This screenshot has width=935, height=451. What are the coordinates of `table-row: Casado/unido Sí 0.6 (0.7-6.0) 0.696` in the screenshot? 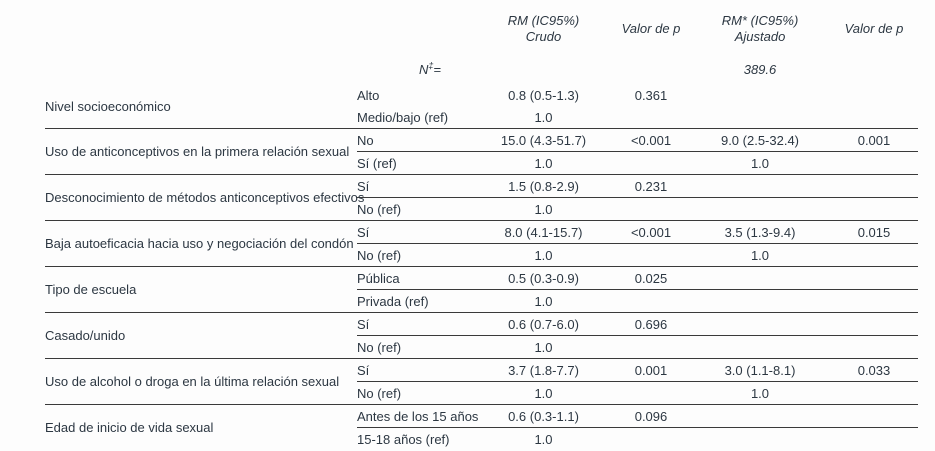 It's located at (481, 335).